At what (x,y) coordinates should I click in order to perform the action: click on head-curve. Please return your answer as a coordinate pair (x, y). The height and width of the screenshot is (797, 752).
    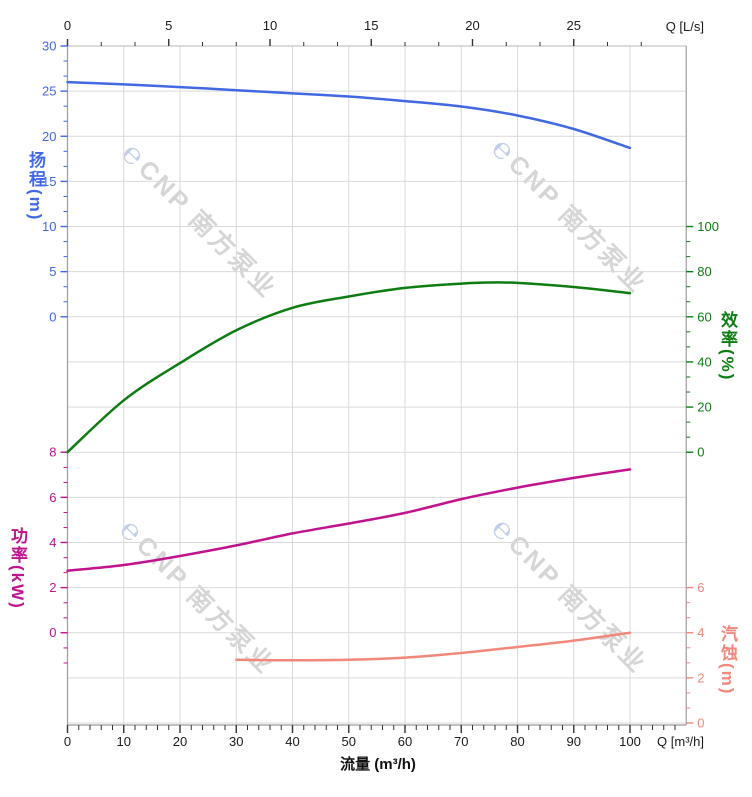
    Looking at the image, I should click on (349, 115).